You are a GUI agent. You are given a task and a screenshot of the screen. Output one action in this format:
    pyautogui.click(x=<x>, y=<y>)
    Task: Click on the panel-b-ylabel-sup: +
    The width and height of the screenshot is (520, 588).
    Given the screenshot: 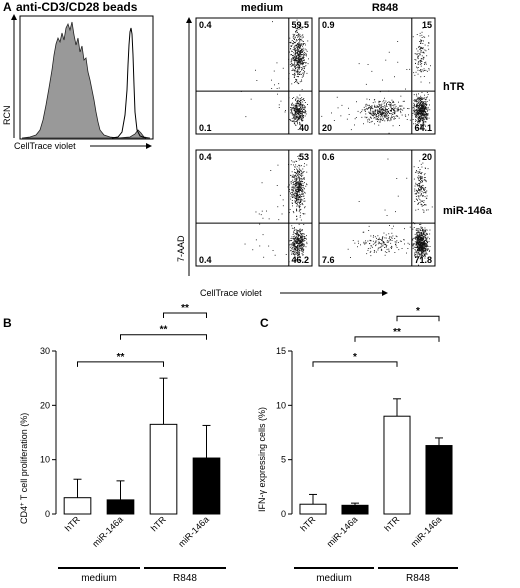 What is the action you would take?
    pyautogui.click(x=23, y=504)
    